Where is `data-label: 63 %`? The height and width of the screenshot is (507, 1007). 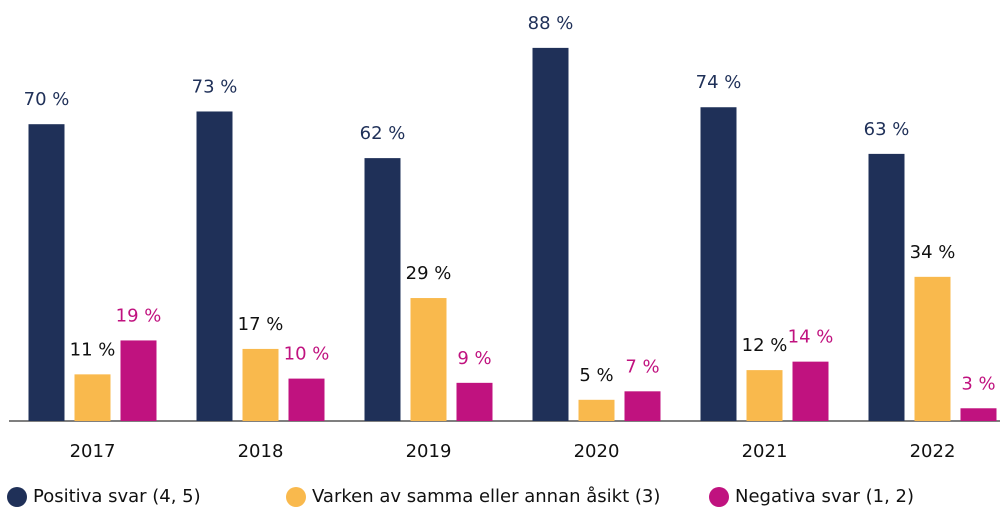 data-label: 63 % is located at coordinates (887, 129).